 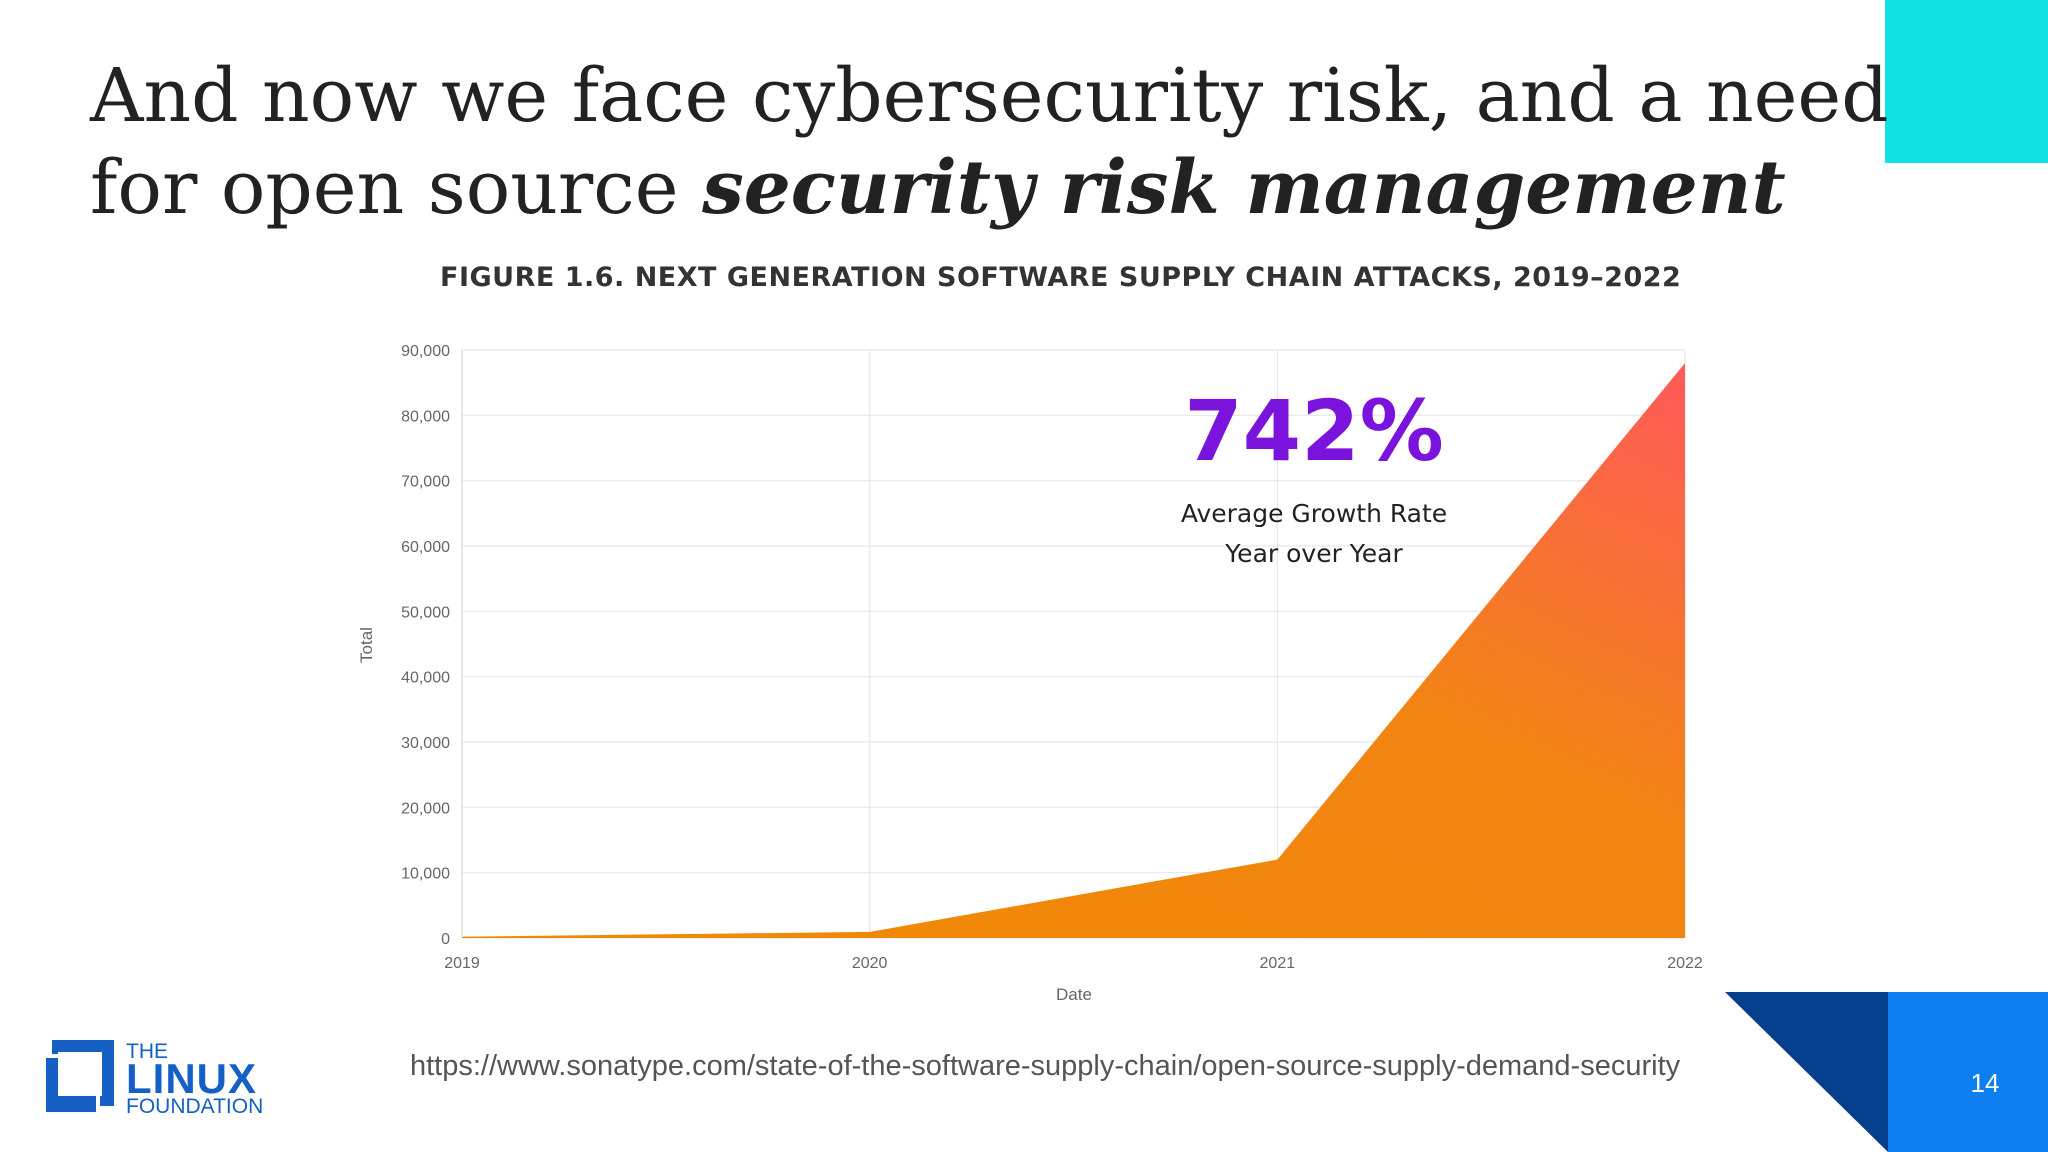 What do you see at coordinates (425, 808) in the screenshot?
I see `y-tick-label: 20,000` at bounding box center [425, 808].